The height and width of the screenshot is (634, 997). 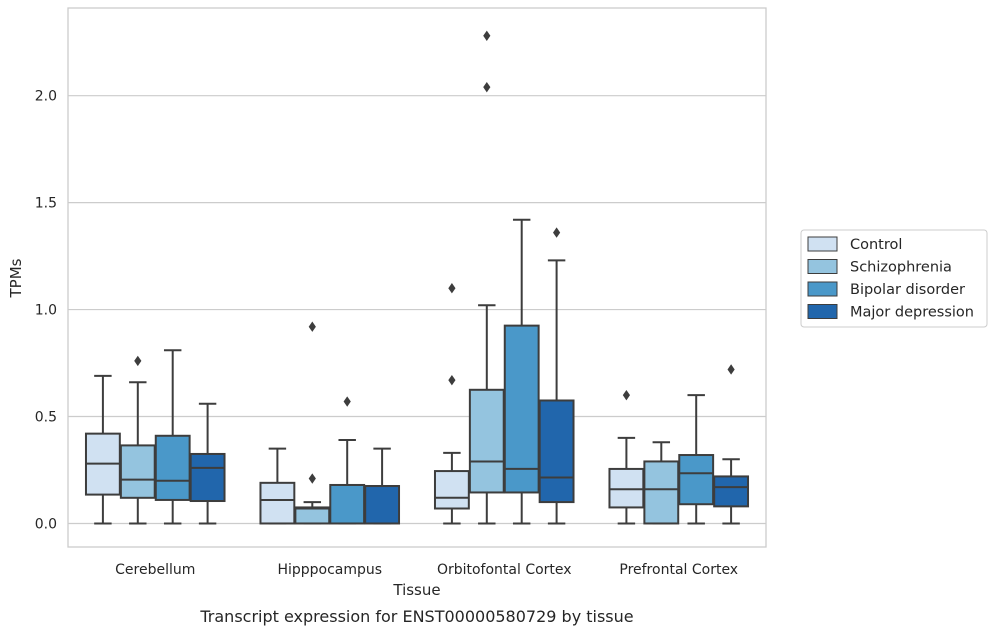 What do you see at coordinates (901, 268) in the screenshot?
I see `legend-label: Schizophrenia` at bounding box center [901, 268].